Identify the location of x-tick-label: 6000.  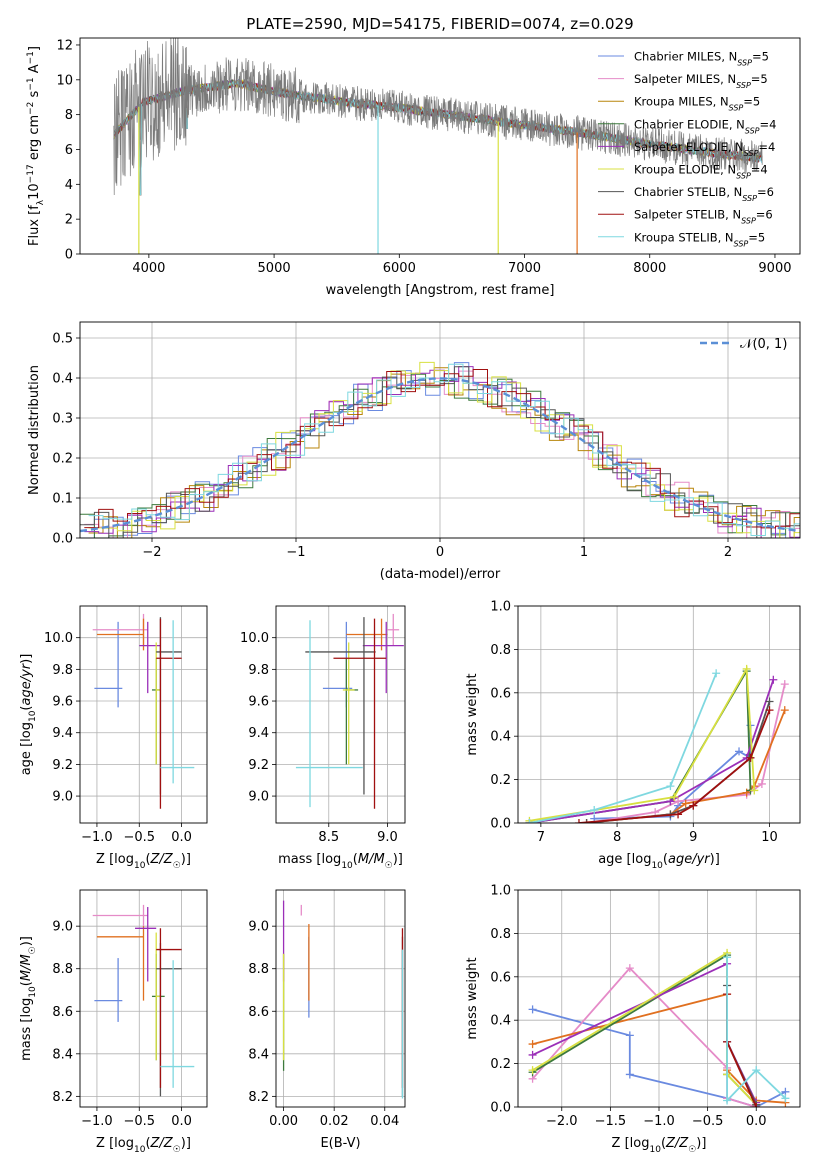
(399, 268).